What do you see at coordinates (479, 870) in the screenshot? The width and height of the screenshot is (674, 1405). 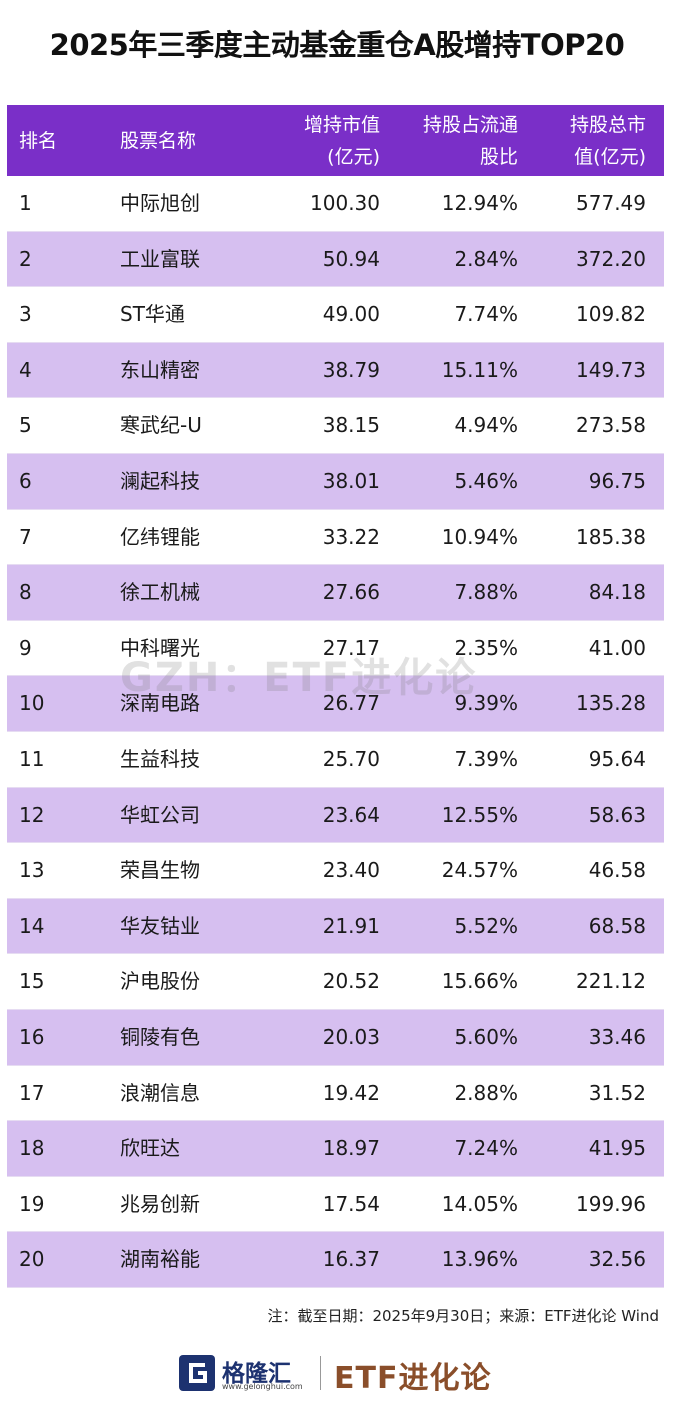 I see `cell-ratio: 24.57%` at bounding box center [479, 870].